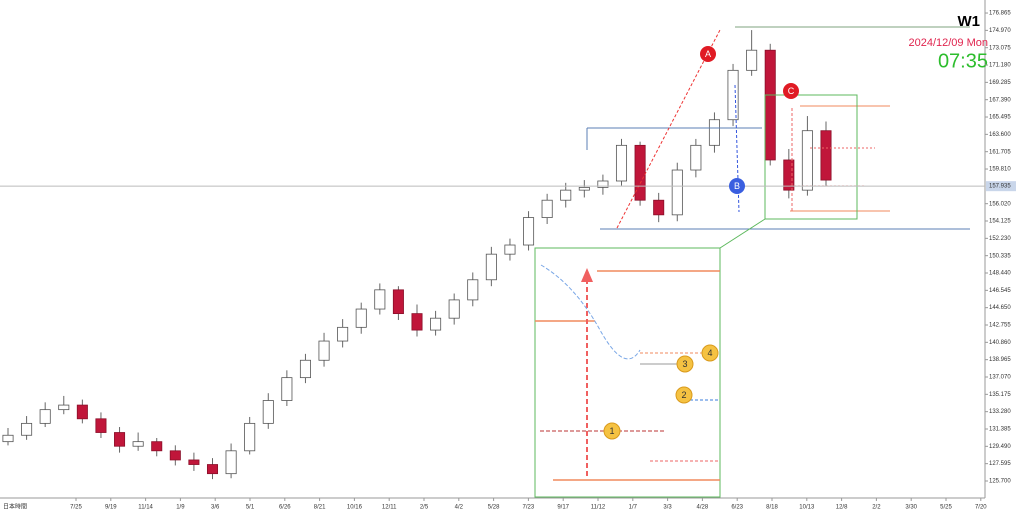  What do you see at coordinates (1000, 256) in the screenshot?
I see `y-tick-label: 150.335` at bounding box center [1000, 256].